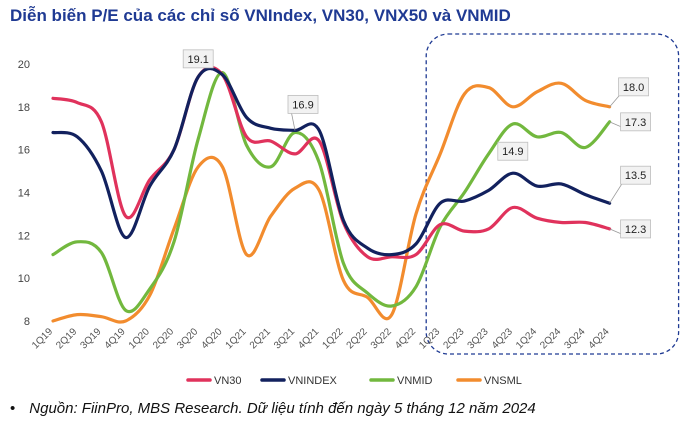 The height and width of the screenshot is (427, 700). What do you see at coordinates (211, 338) in the screenshot?
I see `x-tick-label: 4Q20` at bounding box center [211, 338].